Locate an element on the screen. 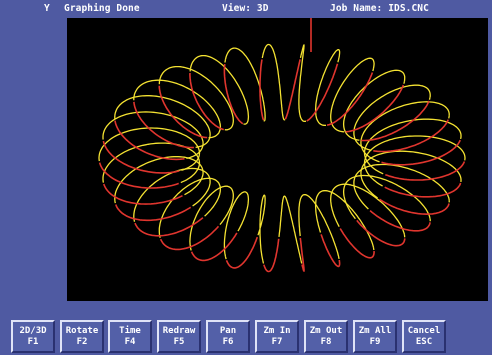 This screenshot has width=492, height=355. fkey-button-f4: Time F4 is located at coordinates (130, 336).